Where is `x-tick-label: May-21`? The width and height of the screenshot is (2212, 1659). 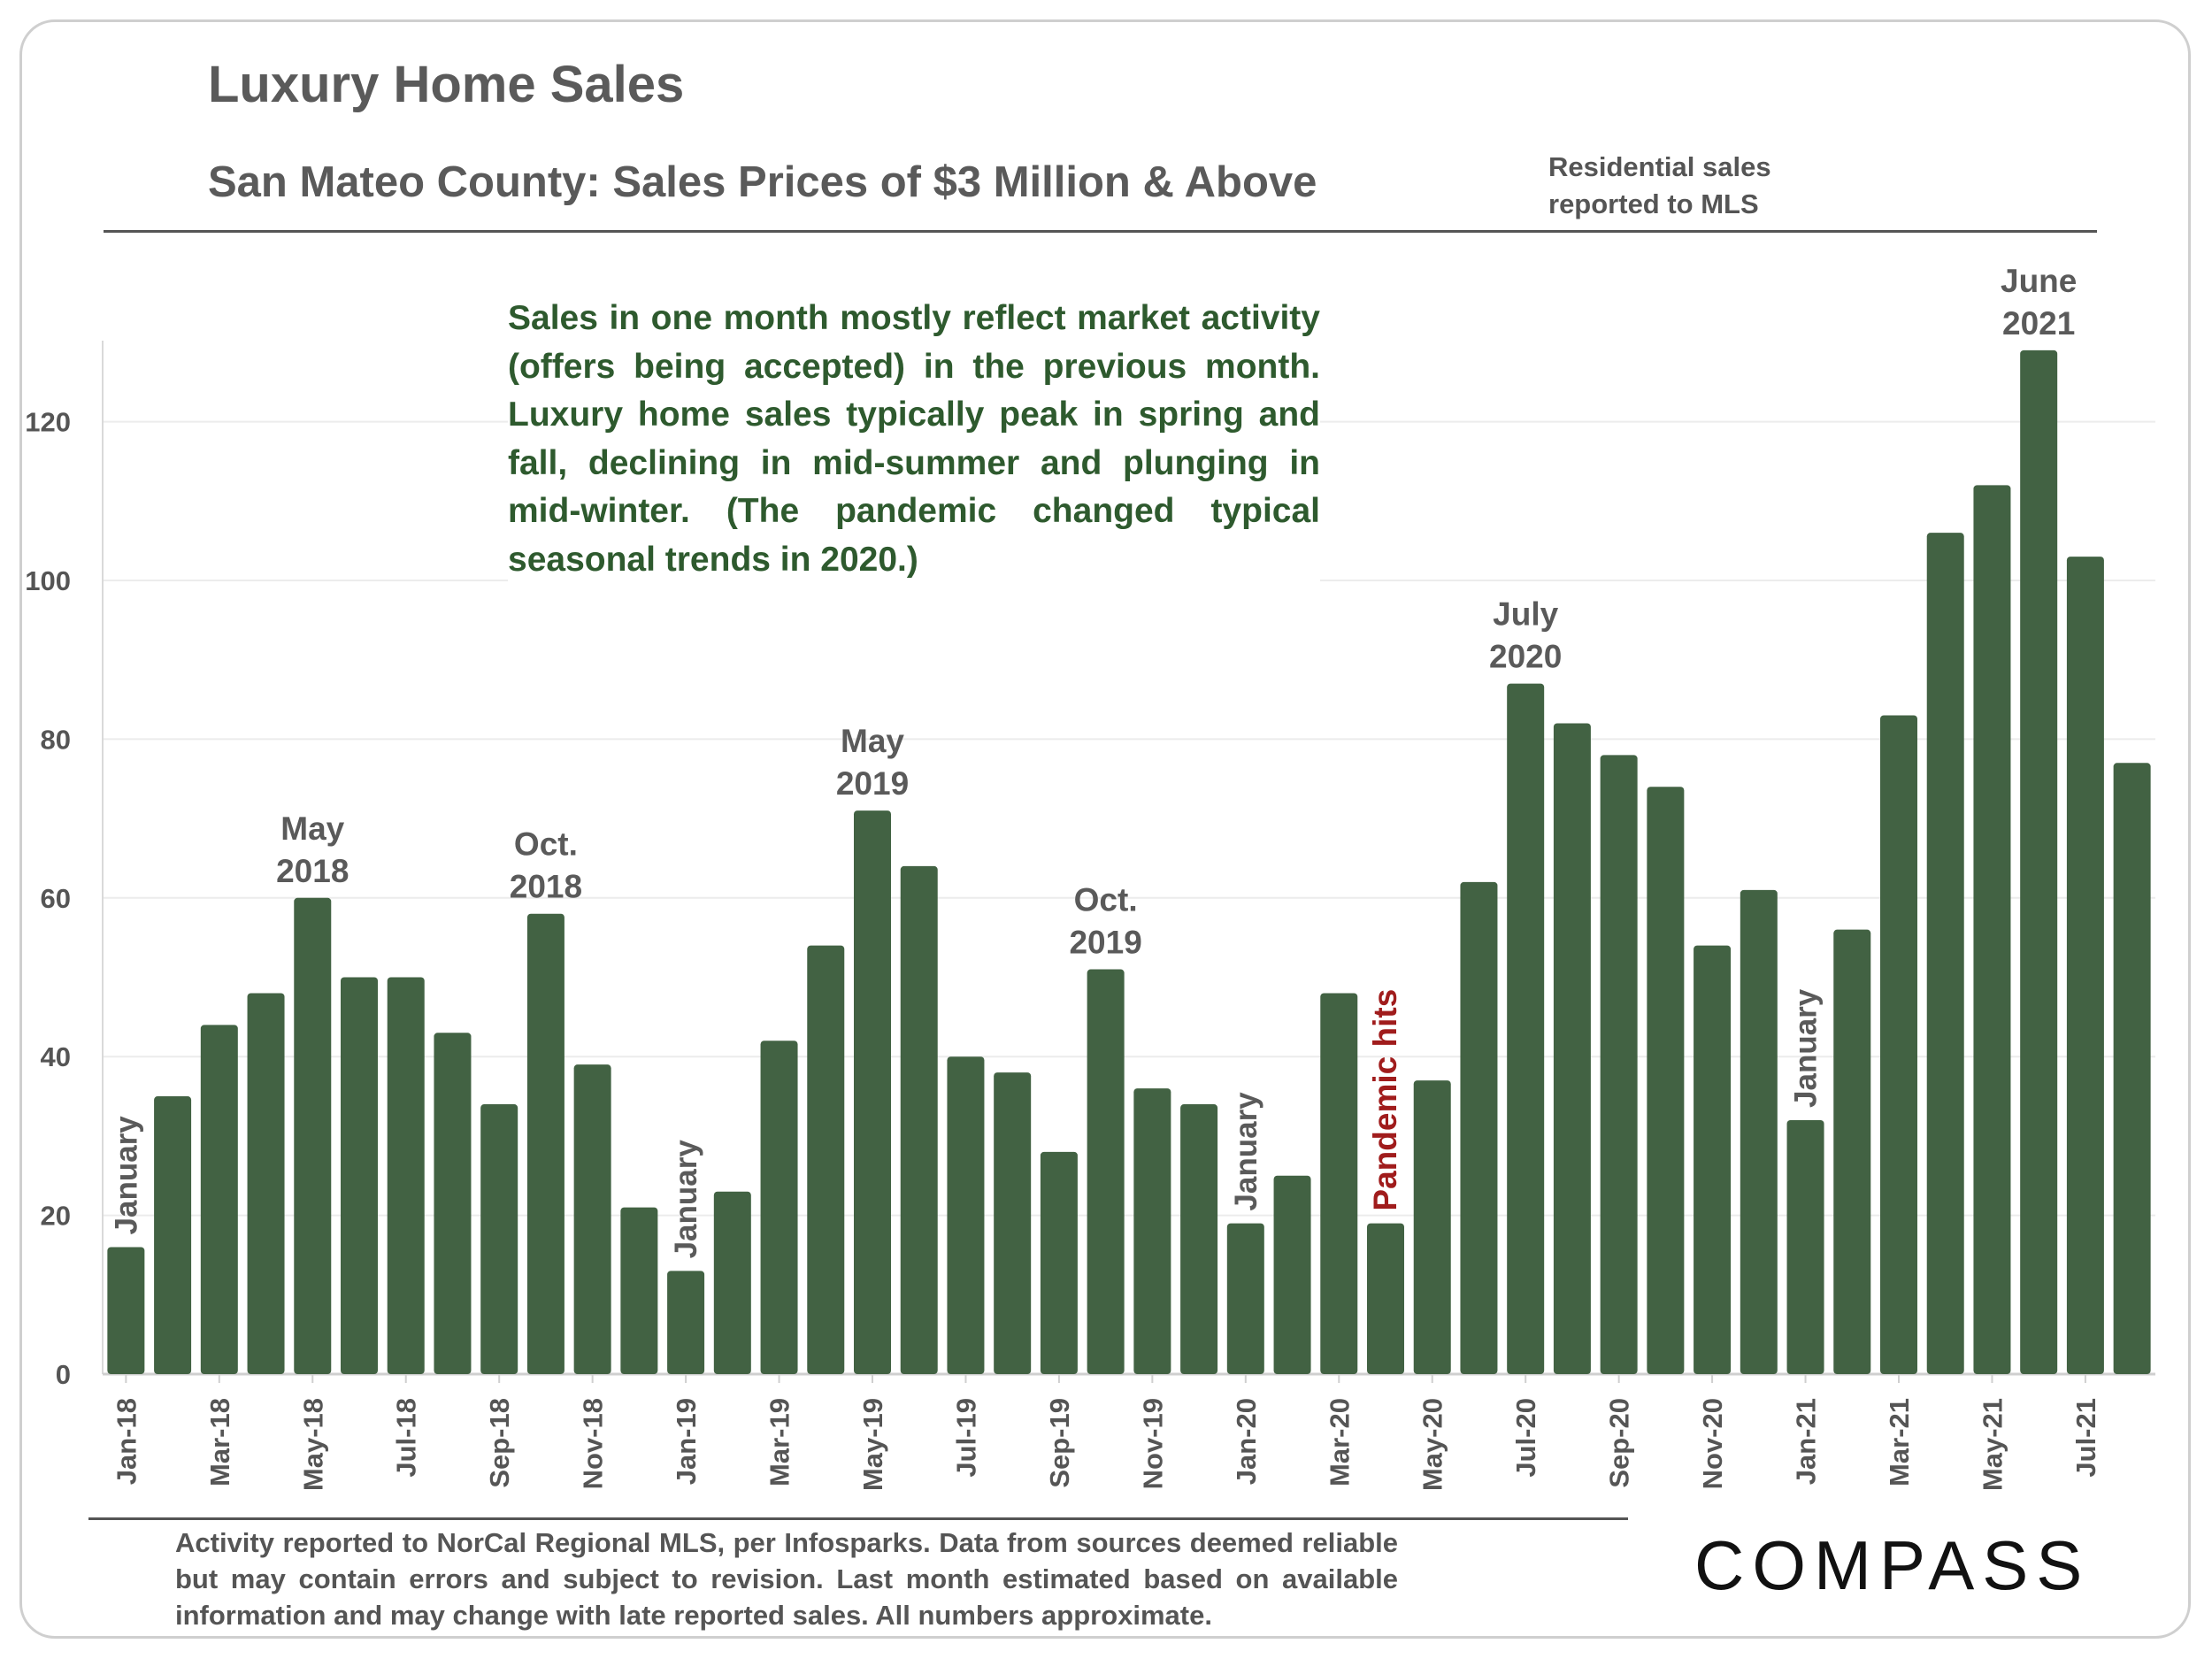
x-tick-label: May-21 is located at coordinates (1993, 1445).